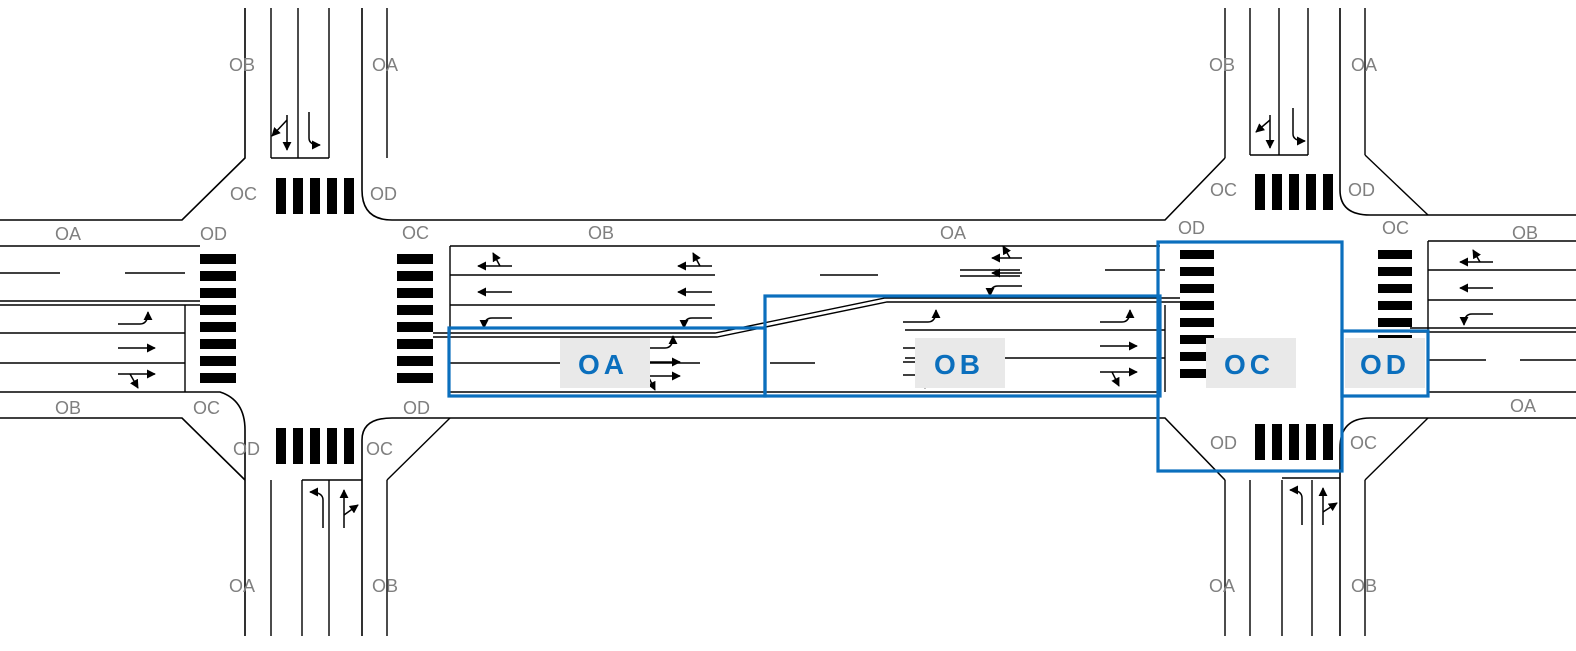  Describe the element at coordinates (279, 128) in the screenshot. I see `left-north-right-arrow` at that location.